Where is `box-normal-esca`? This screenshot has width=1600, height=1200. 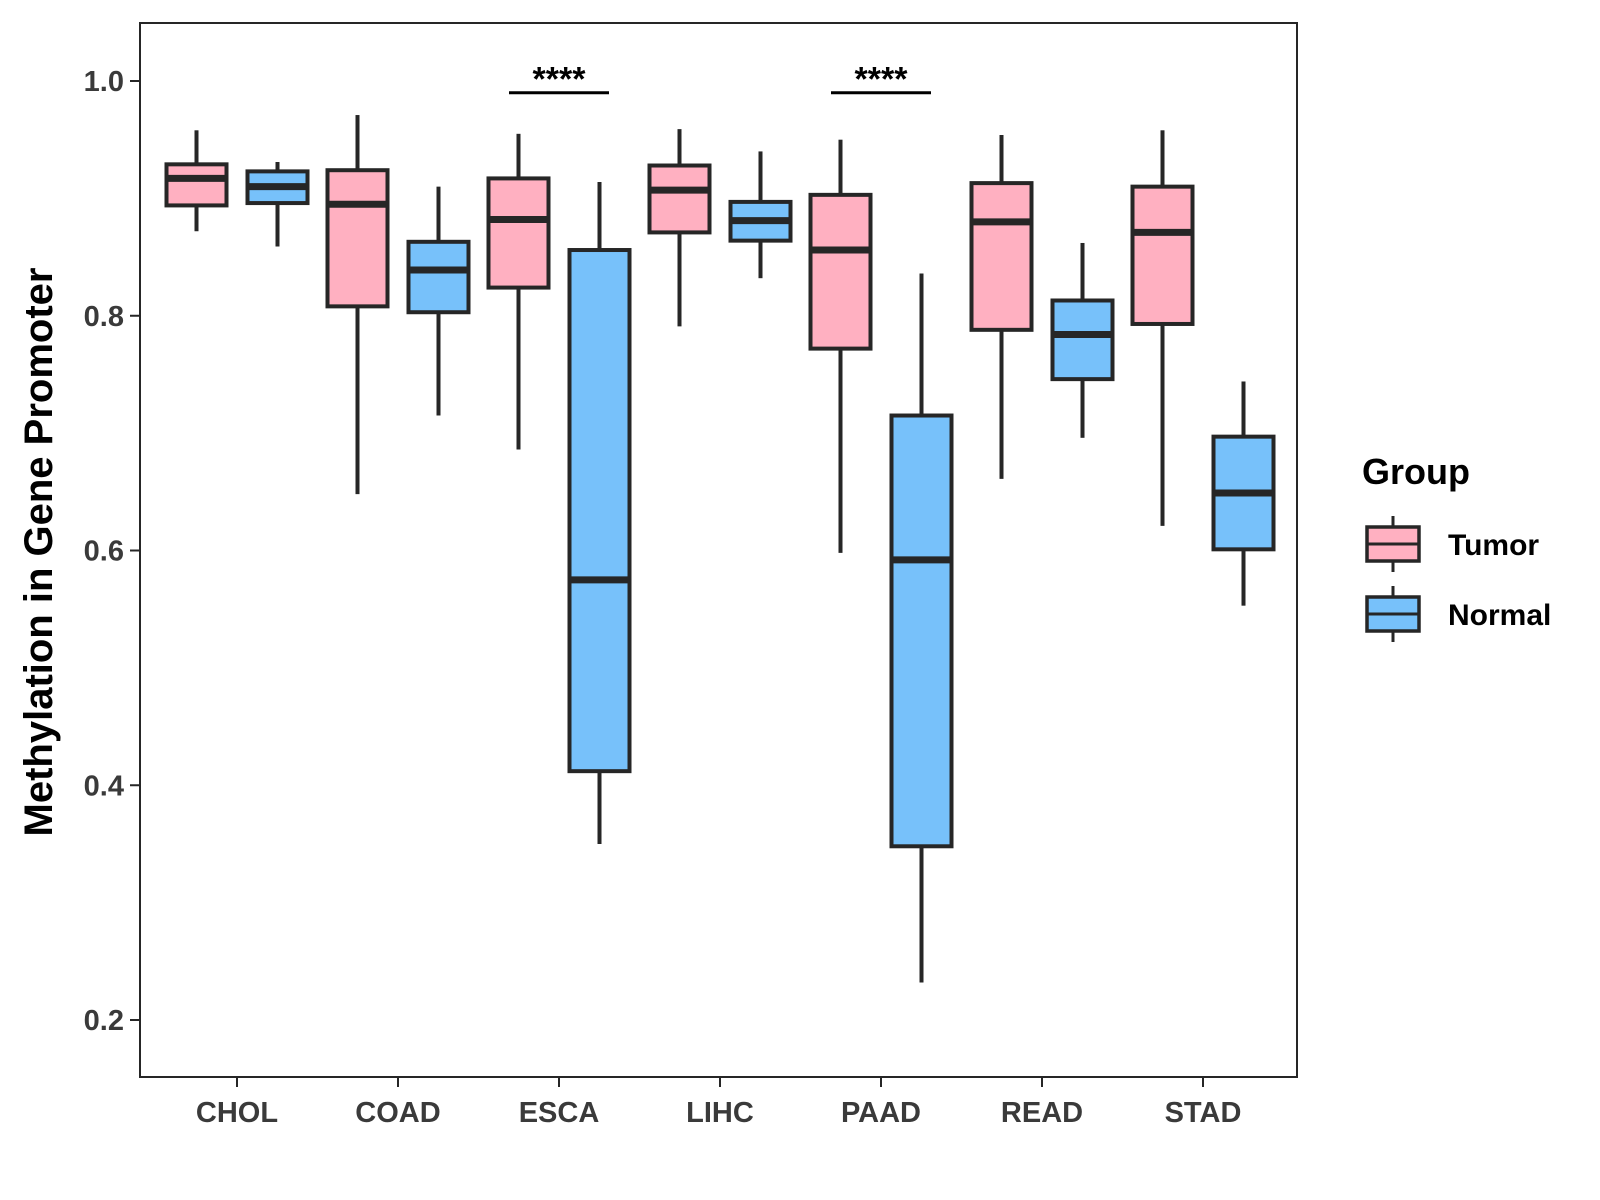 box-normal-esca is located at coordinates (599, 512).